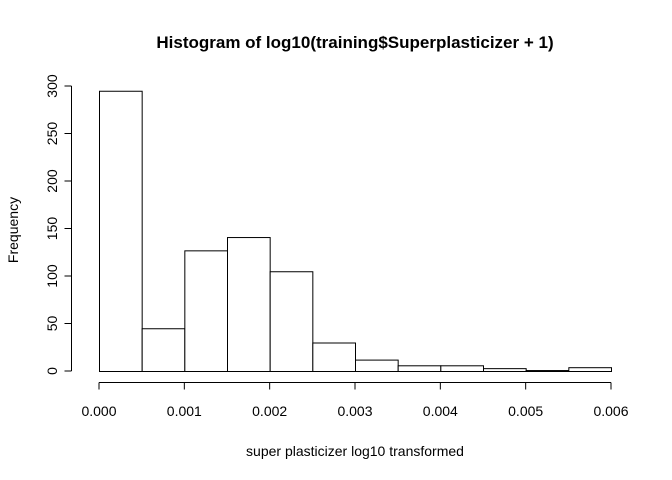 The height and width of the screenshot is (480, 672). Describe the element at coordinates (355, 451) in the screenshot. I see `x-axis-label: super plasticizer log10 transformed` at that location.